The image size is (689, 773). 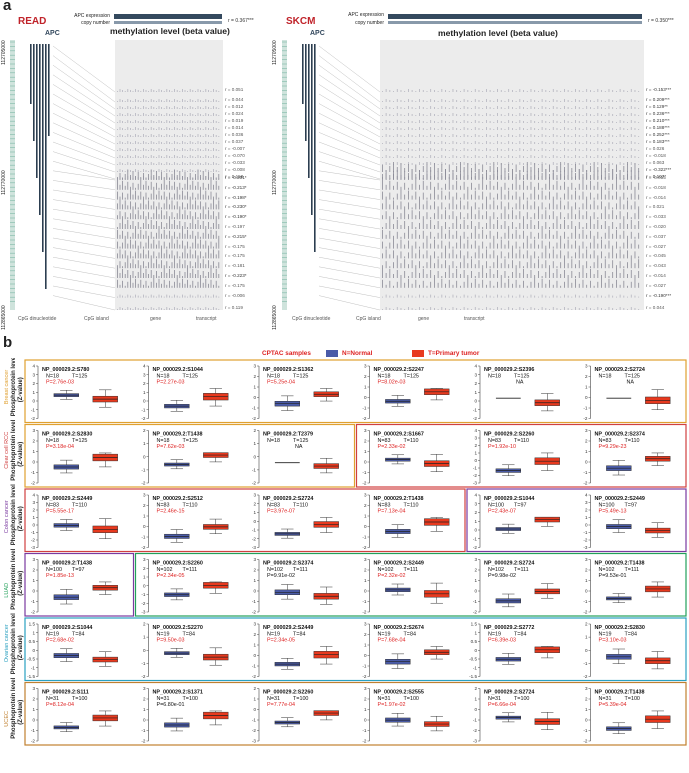 I want to click on tumor-count: T=125, so click(x=190, y=441).